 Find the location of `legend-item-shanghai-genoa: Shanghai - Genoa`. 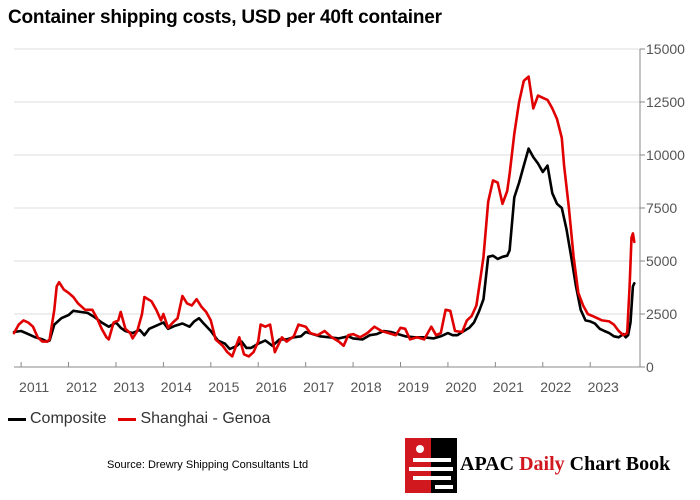

legend-item-shanghai-genoa: Shanghai - Genoa is located at coordinates (194, 419).